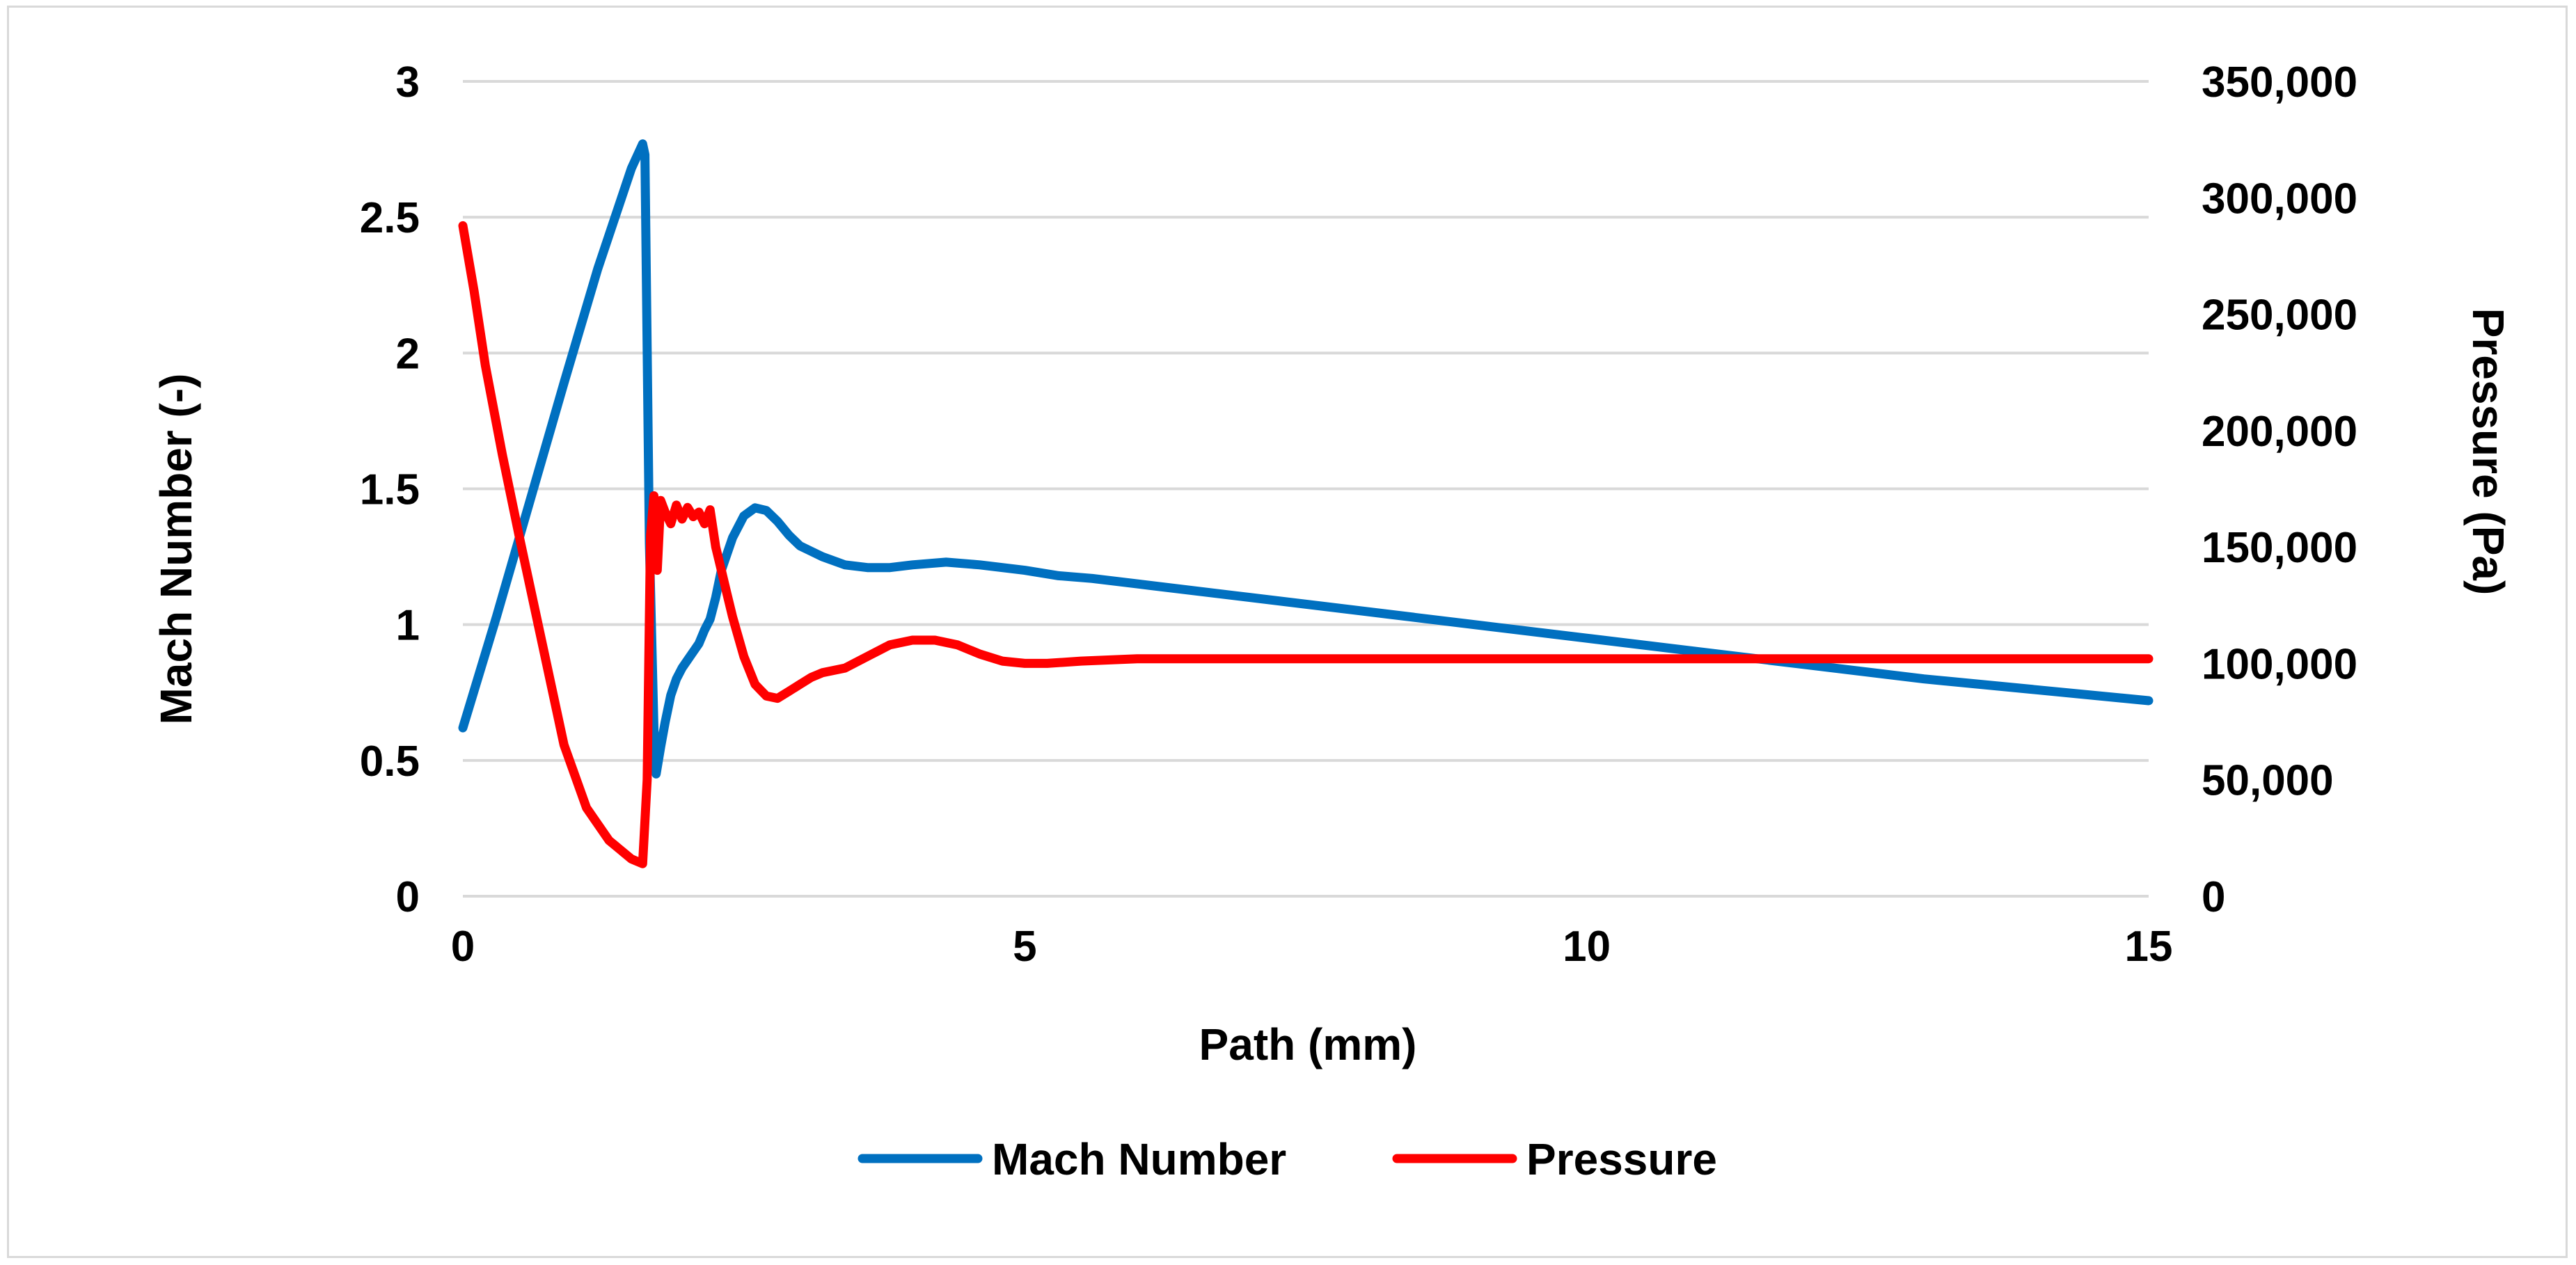 Image resolution: width=2576 pixels, height=1265 pixels. What do you see at coordinates (2279, 432) in the screenshot?
I see `y2-tick-label: 200,000` at bounding box center [2279, 432].